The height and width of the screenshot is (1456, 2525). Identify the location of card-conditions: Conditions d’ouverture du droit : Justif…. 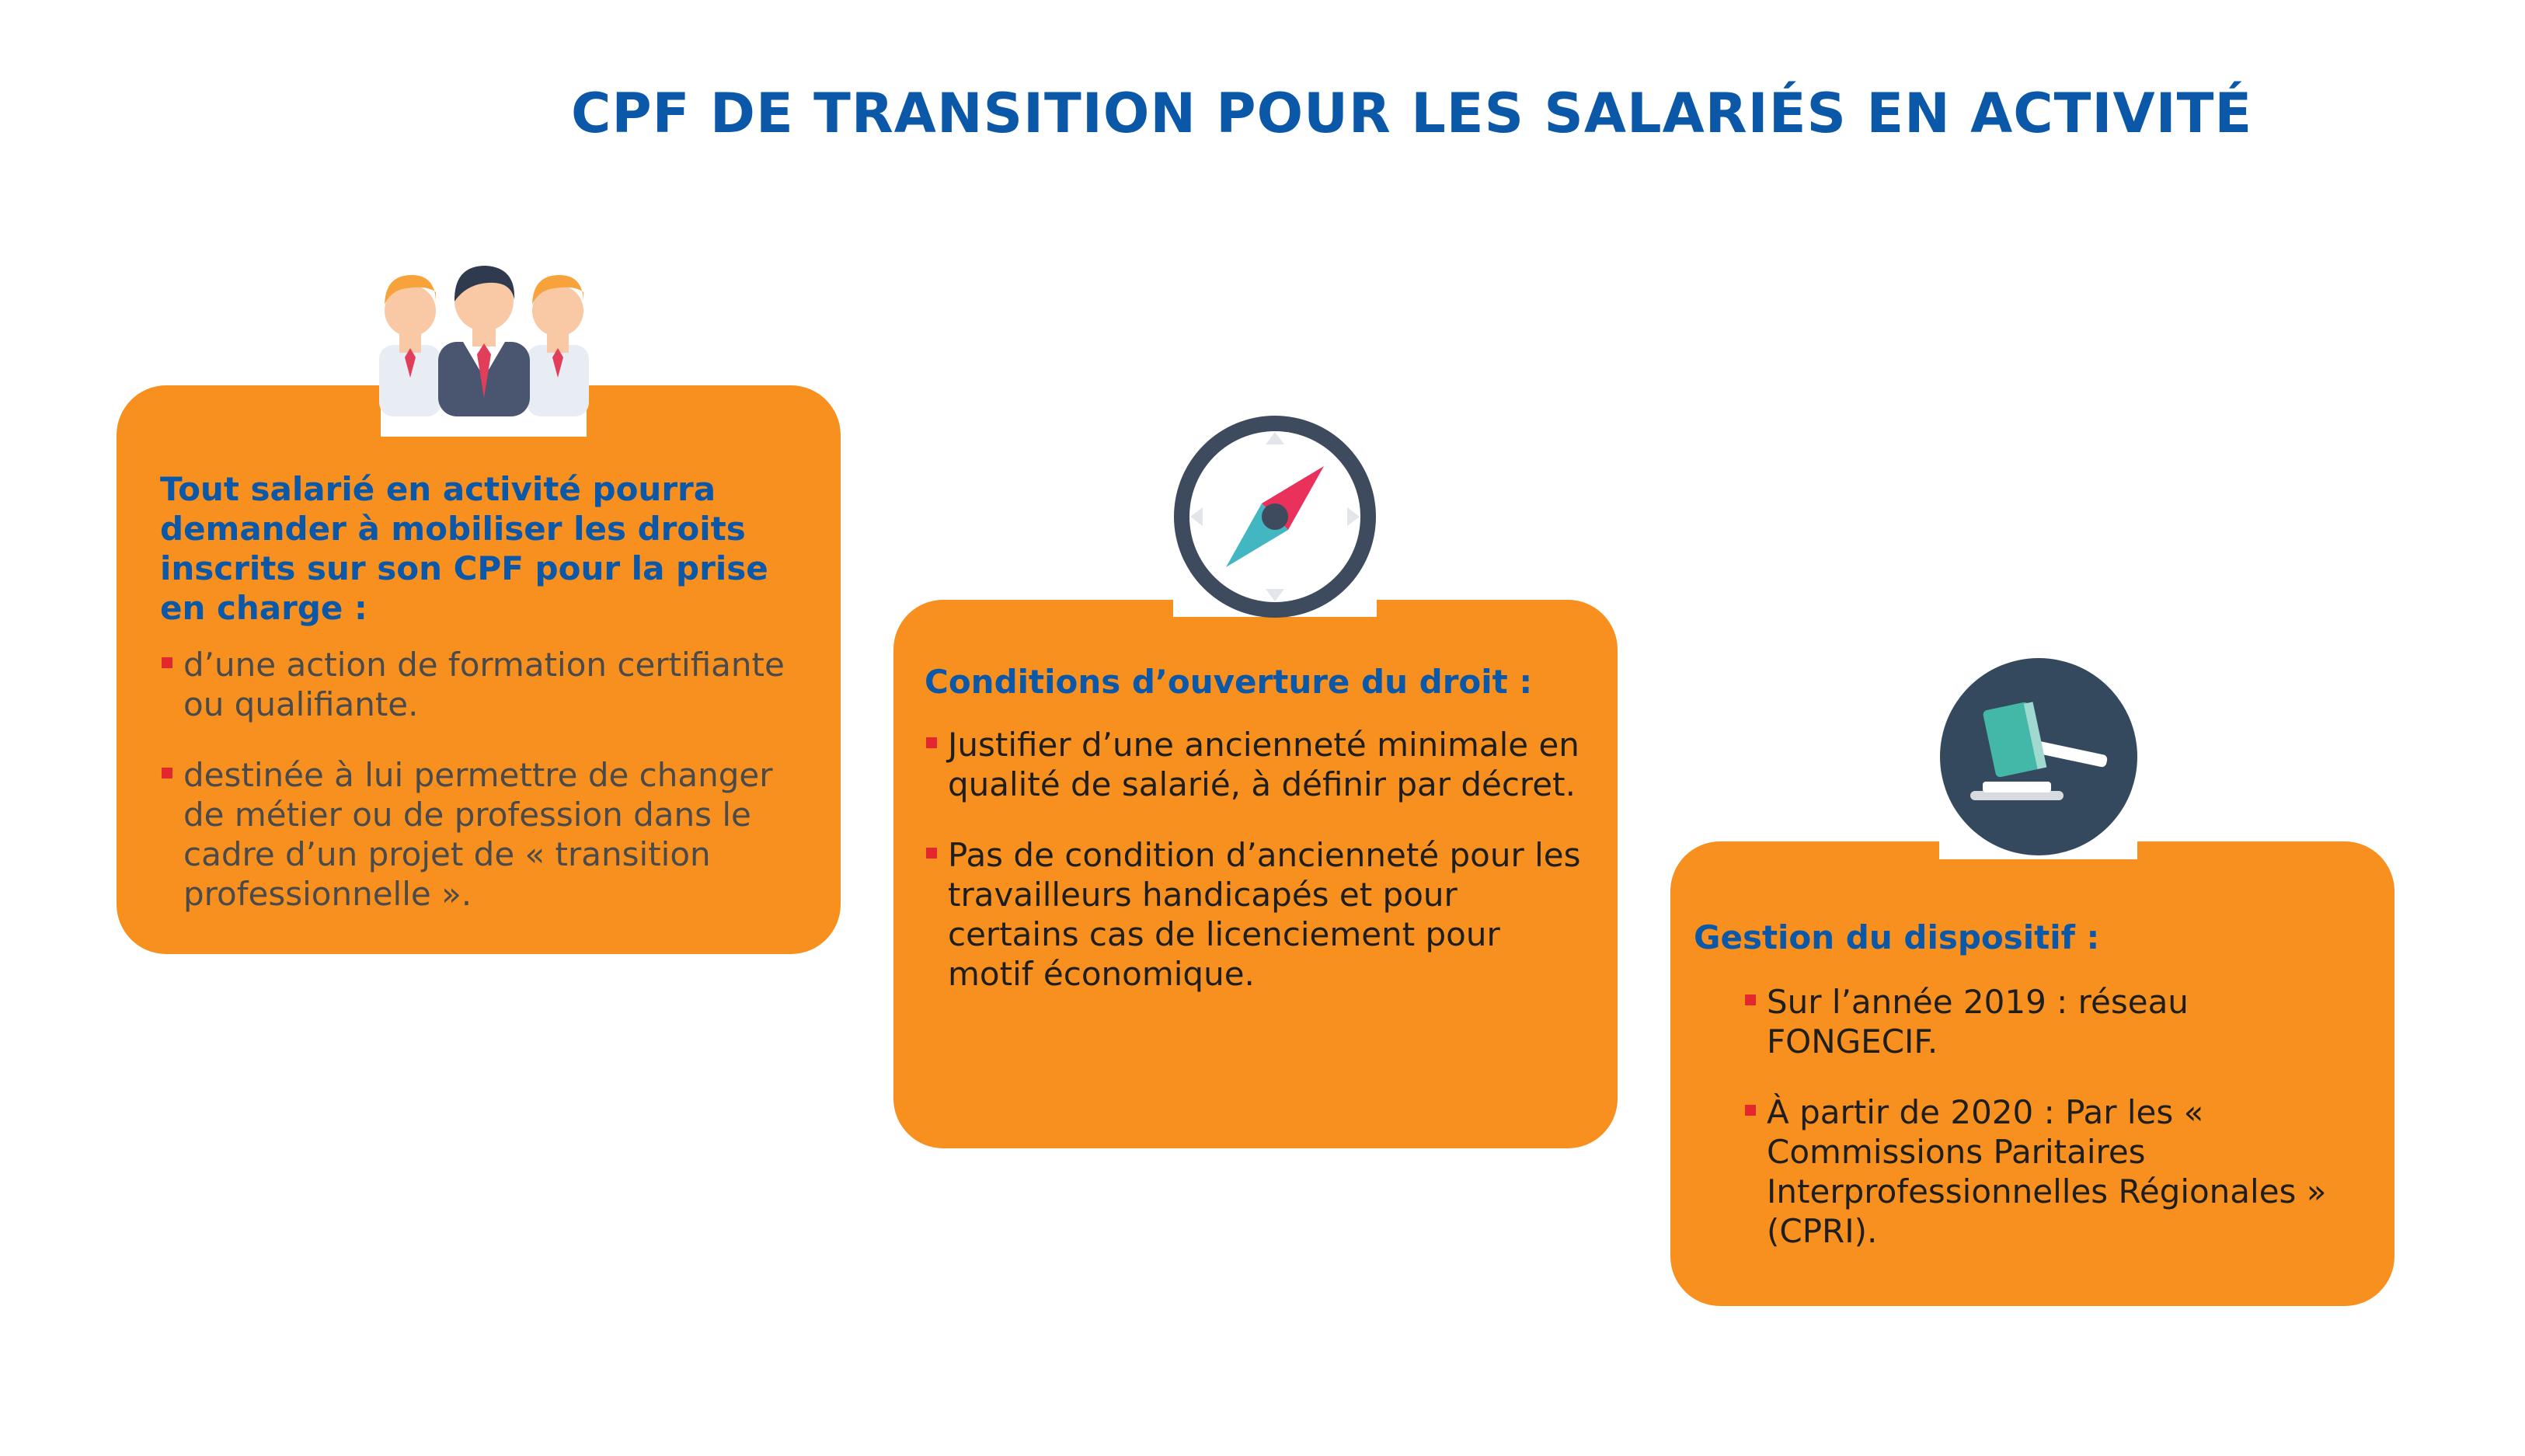
(1255, 874).